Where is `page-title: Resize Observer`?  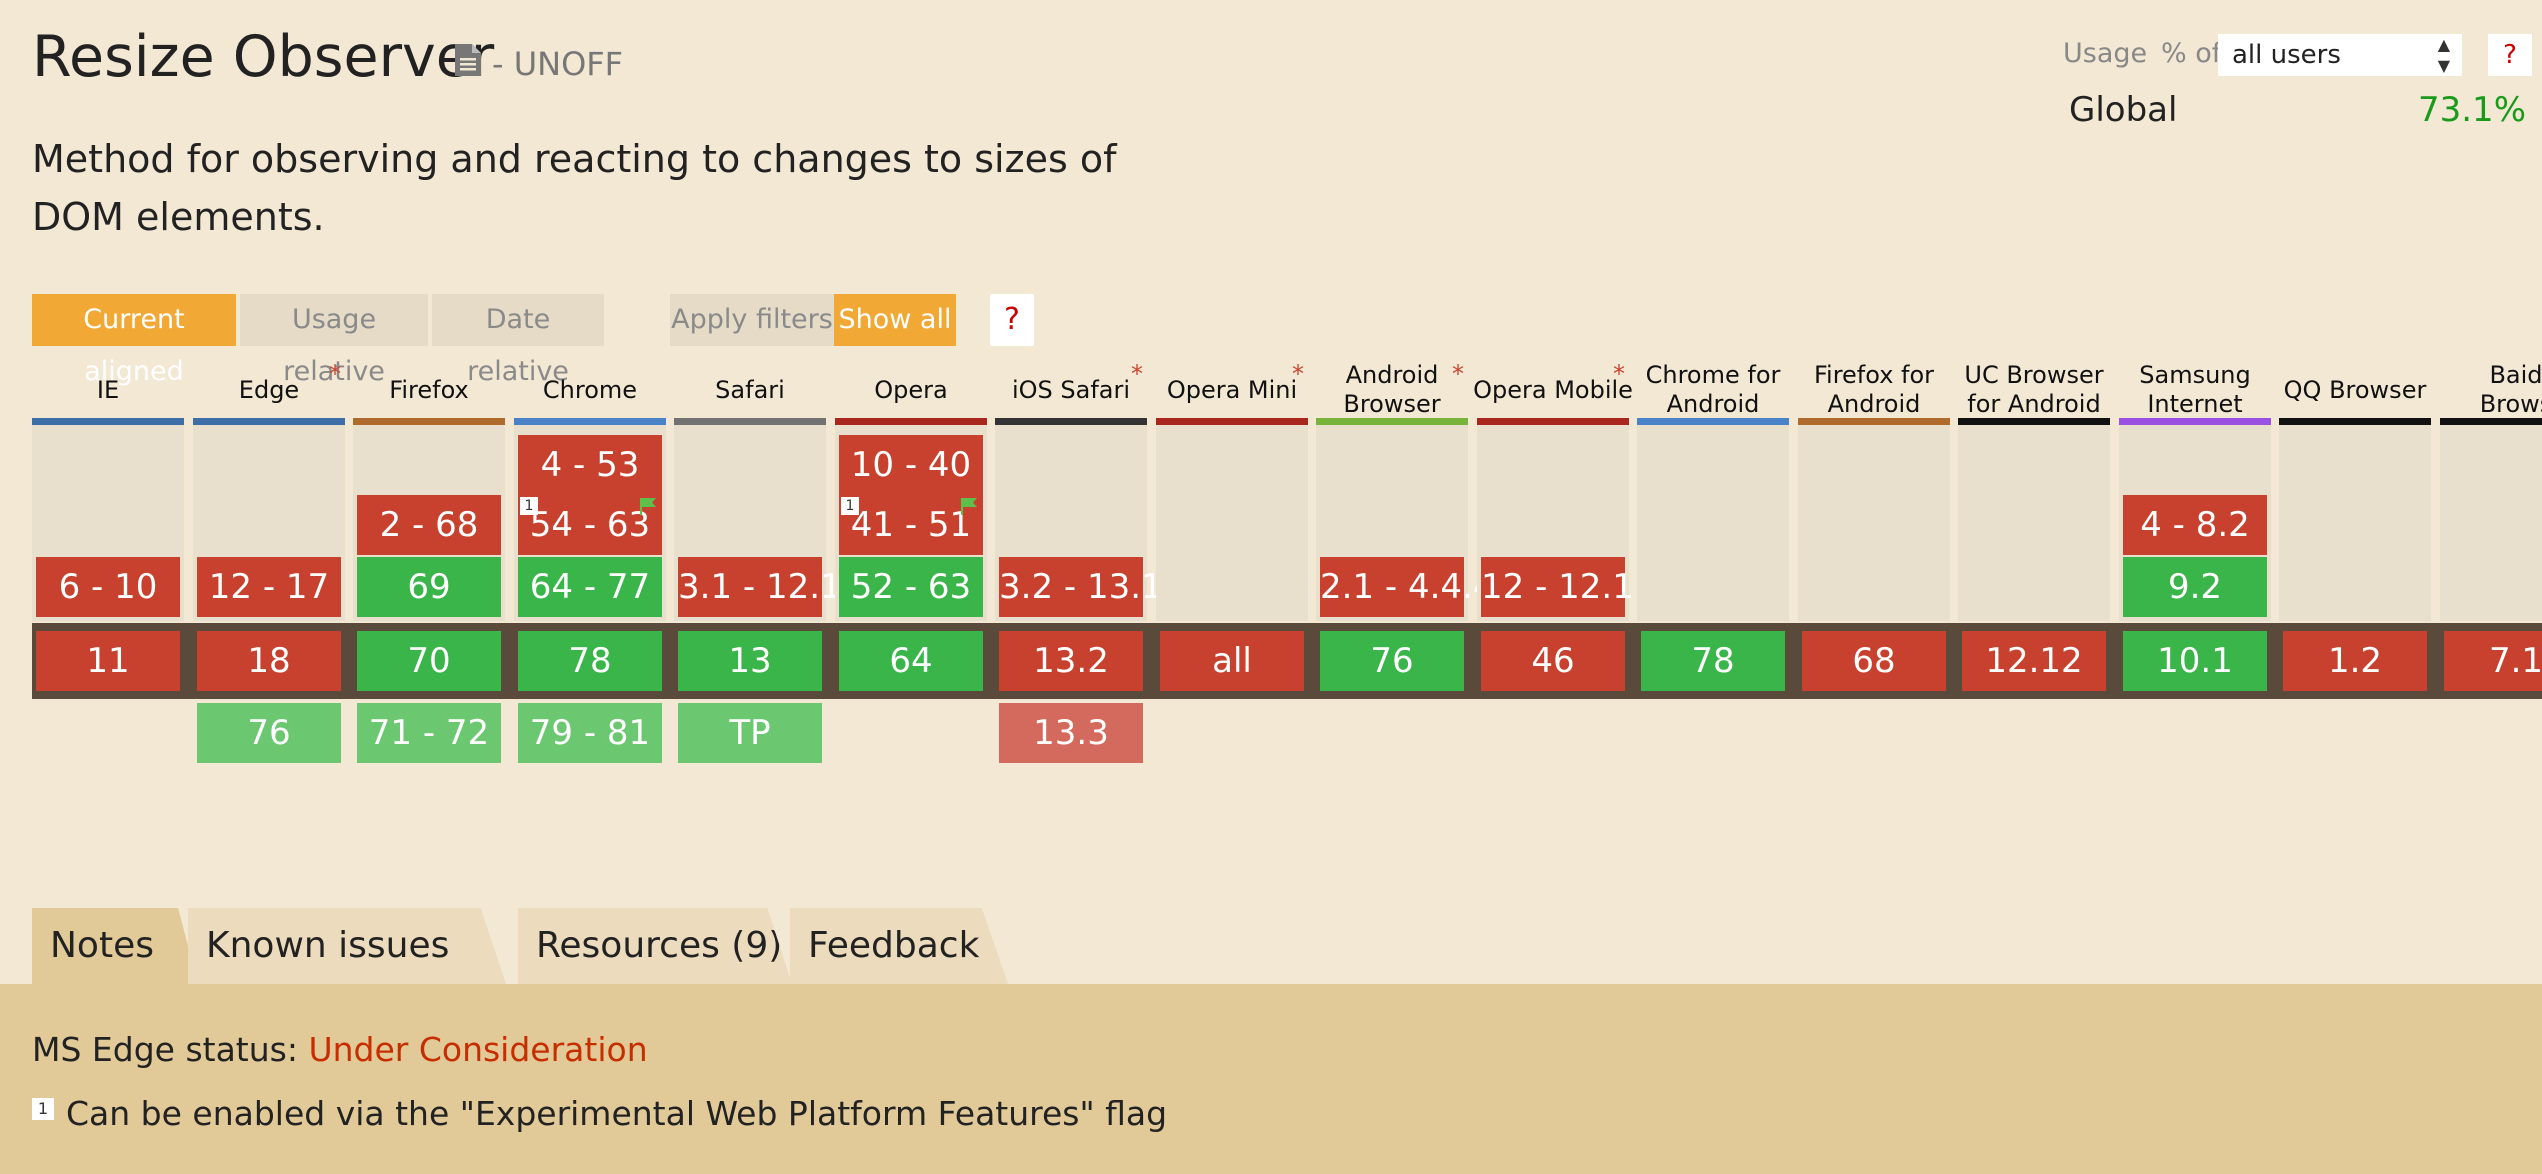
page-title: Resize Observer is located at coordinates (263, 57).